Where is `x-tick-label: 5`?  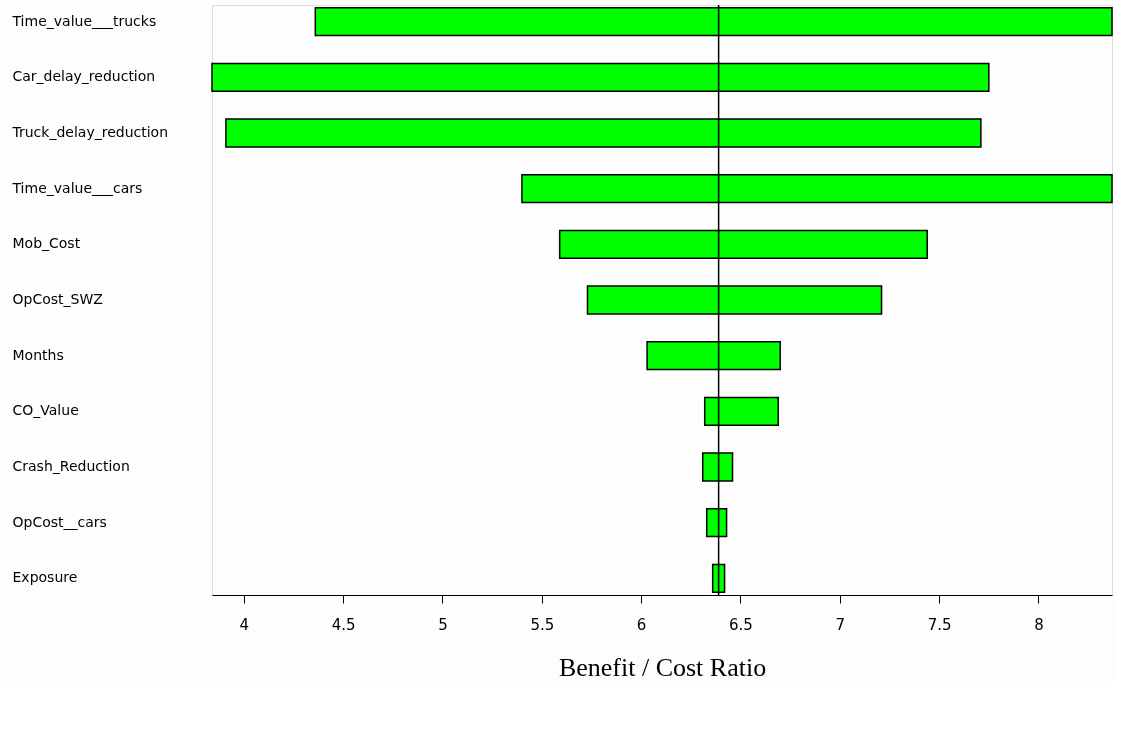 x-tick-label: 5 is located at coordinates (443, 624).